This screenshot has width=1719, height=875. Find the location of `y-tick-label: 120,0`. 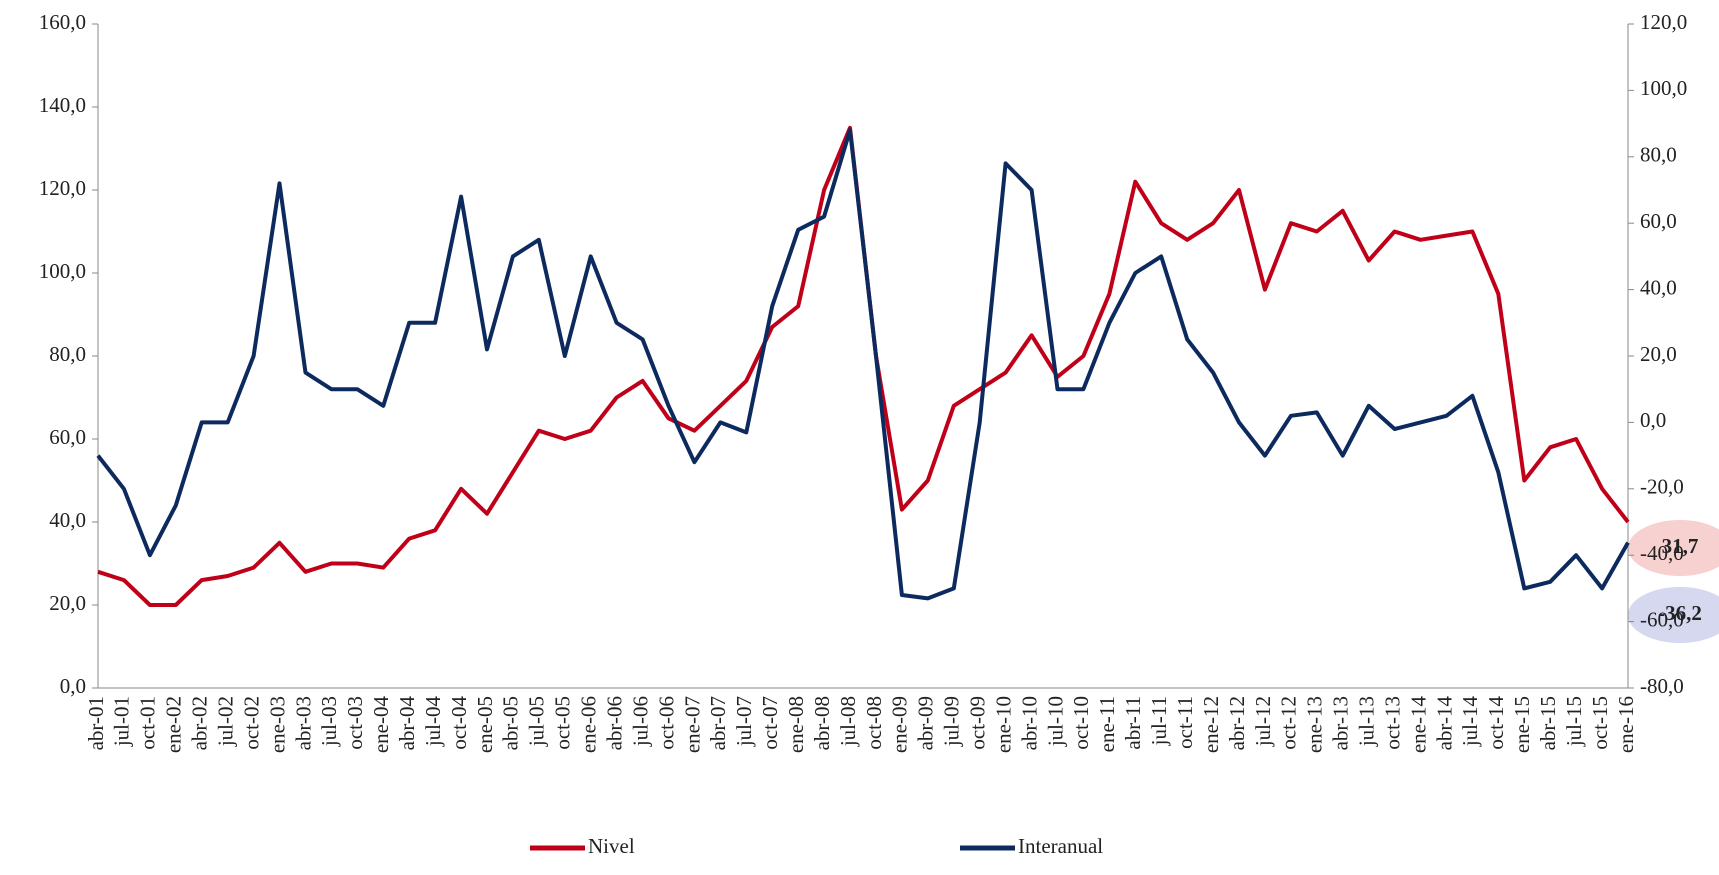

y-tick-label: 120,0 is located at coordinates (62, 188).